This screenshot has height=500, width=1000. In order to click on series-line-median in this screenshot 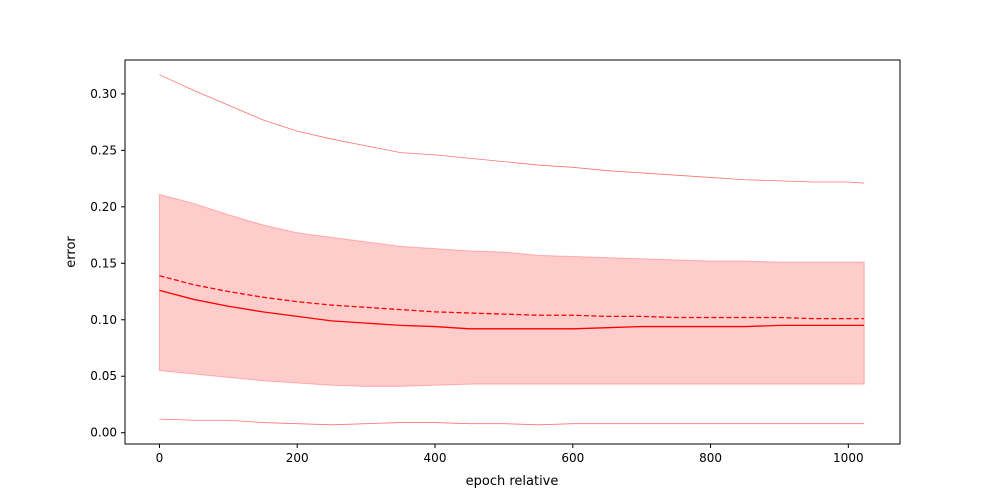, I will do `click(512, 309)`.